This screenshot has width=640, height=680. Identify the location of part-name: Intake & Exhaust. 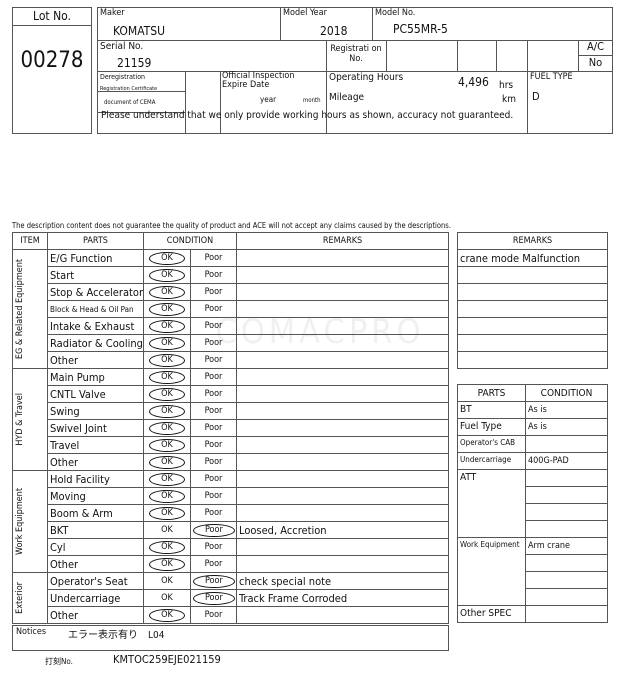
(95, 326).